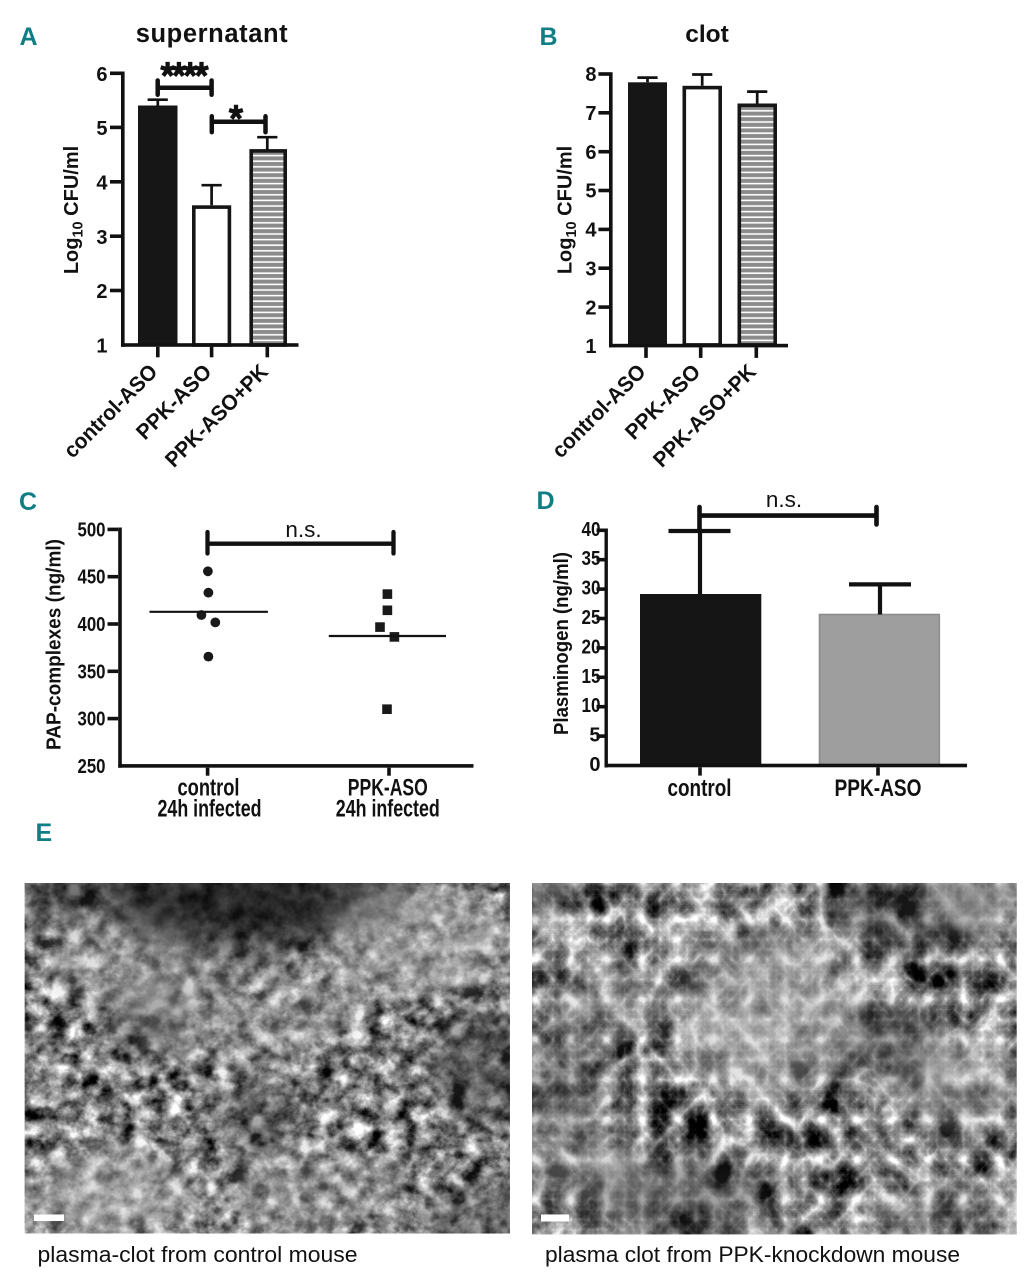 Image resolution: width=1032 pixels, height=1285 pixels. What do you see at coordinates (92, 578) in the screenshot?
I see `svg-text: 450` at bounding box center [92, 578].